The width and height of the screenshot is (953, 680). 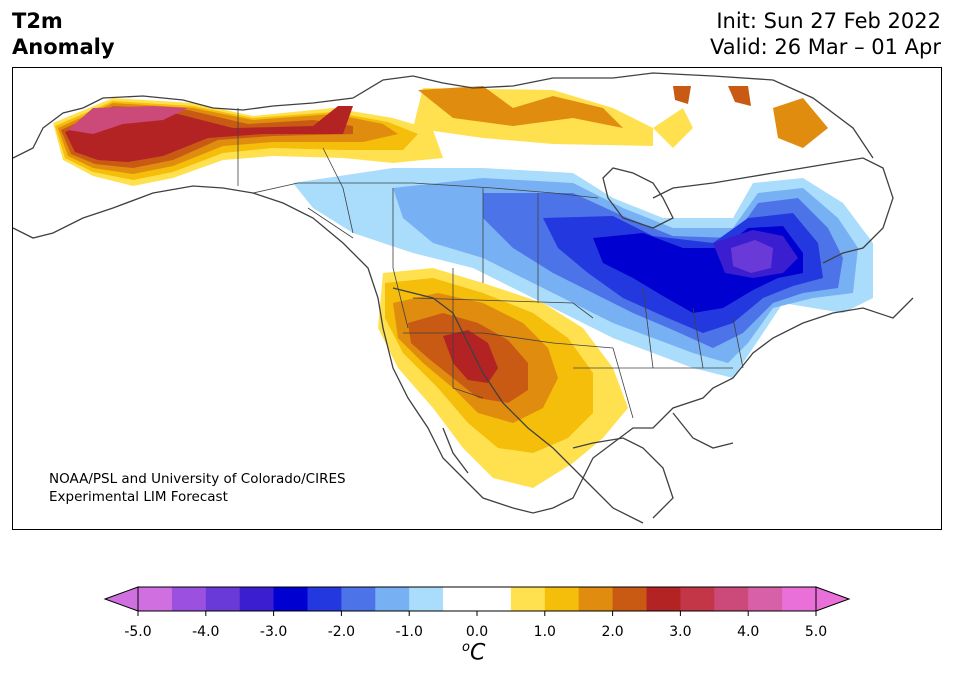 I want to click on colorbar-tick-label: 2.0, so click(x=612, y=632).